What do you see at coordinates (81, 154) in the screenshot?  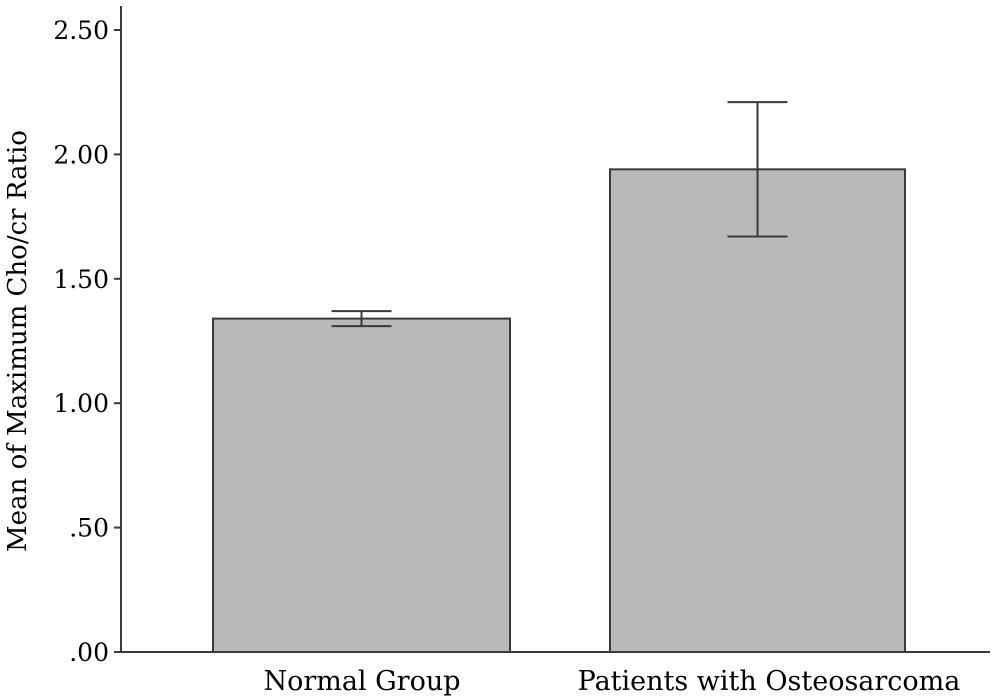 I see `y-tick-label: 2.00` at bounding box center [81, 154].